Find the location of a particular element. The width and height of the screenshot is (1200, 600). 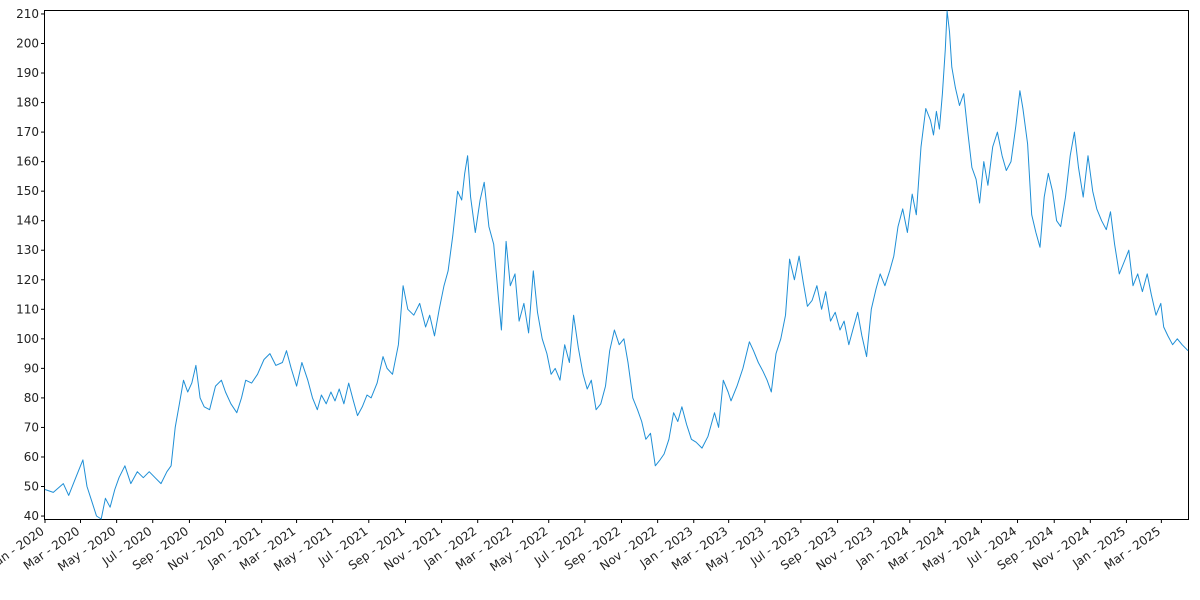

y-tick-label: 90 is located at coordinates (31, 368).